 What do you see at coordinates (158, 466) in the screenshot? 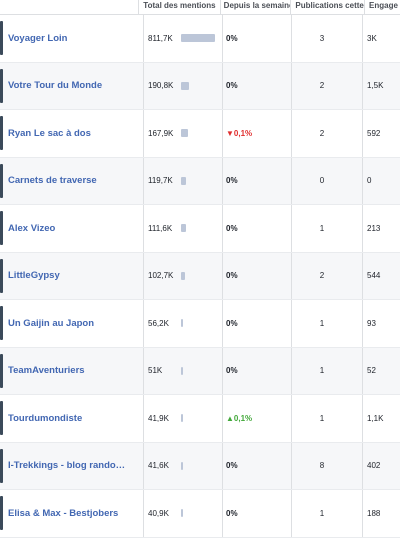
I see `mentions-value: 41,6K` at bounding box center [158, 466].